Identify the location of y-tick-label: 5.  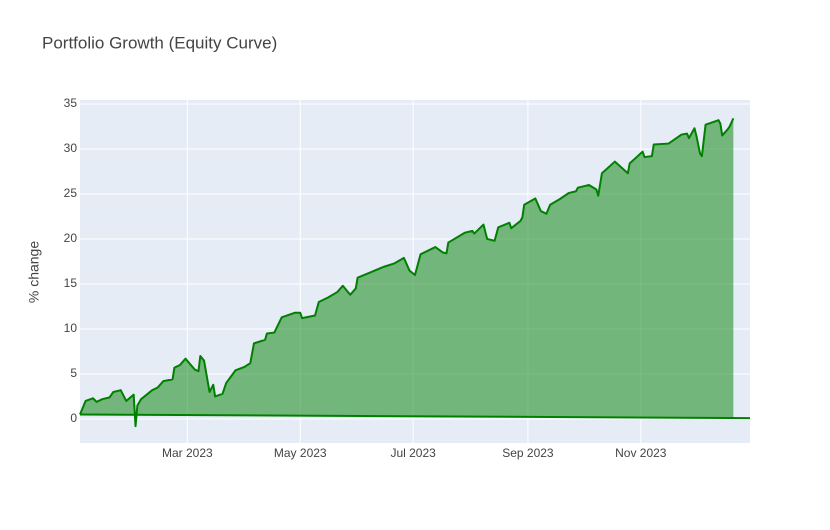
(73, 373).